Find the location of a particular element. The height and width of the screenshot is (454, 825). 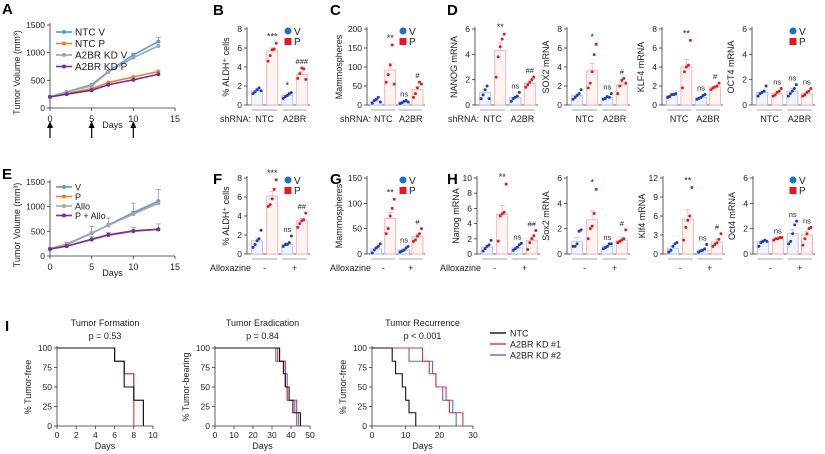

legend-marker is located at coordinates (64, 32).